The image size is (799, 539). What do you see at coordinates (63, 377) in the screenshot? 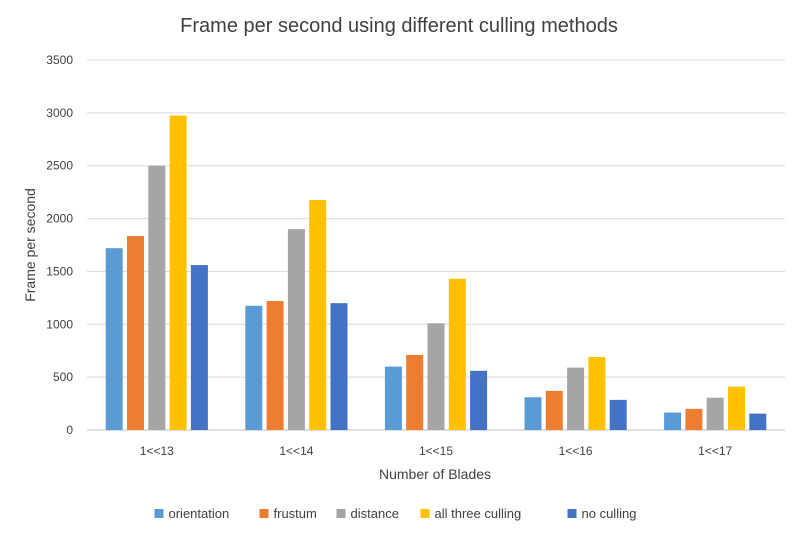
I see `y-tick-label: 500` at bounding box center [63, 377].